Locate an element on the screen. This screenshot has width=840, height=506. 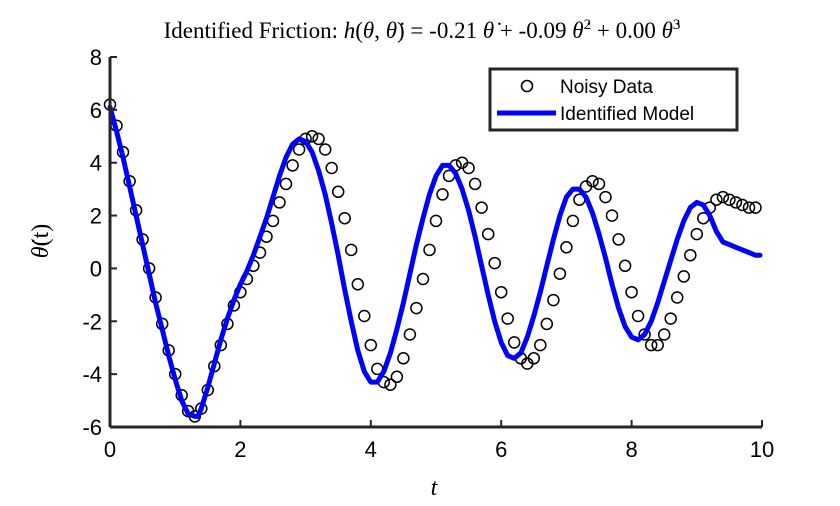
legend: Noisy Data Identified Model is located at coordinates (613, 99).